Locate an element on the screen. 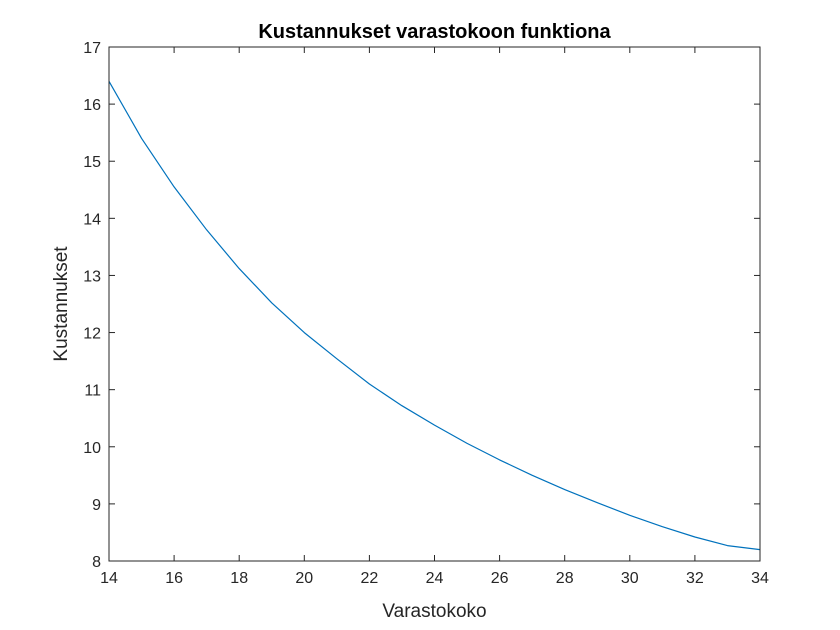 The width and height of the screenshot is (840, 630). x-axis-label: Varastokoko is located at coordinates (434, 611).